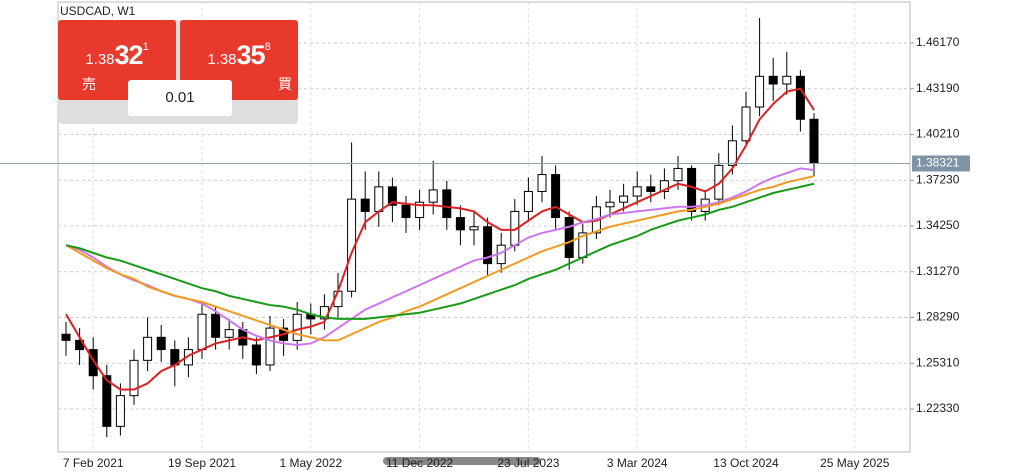 The image size is (1024, 473). What do you see at coordinates (938, 317) in the screenshot?
I see `y-tick-label: 1.28290` at bounding box center [938, 317].